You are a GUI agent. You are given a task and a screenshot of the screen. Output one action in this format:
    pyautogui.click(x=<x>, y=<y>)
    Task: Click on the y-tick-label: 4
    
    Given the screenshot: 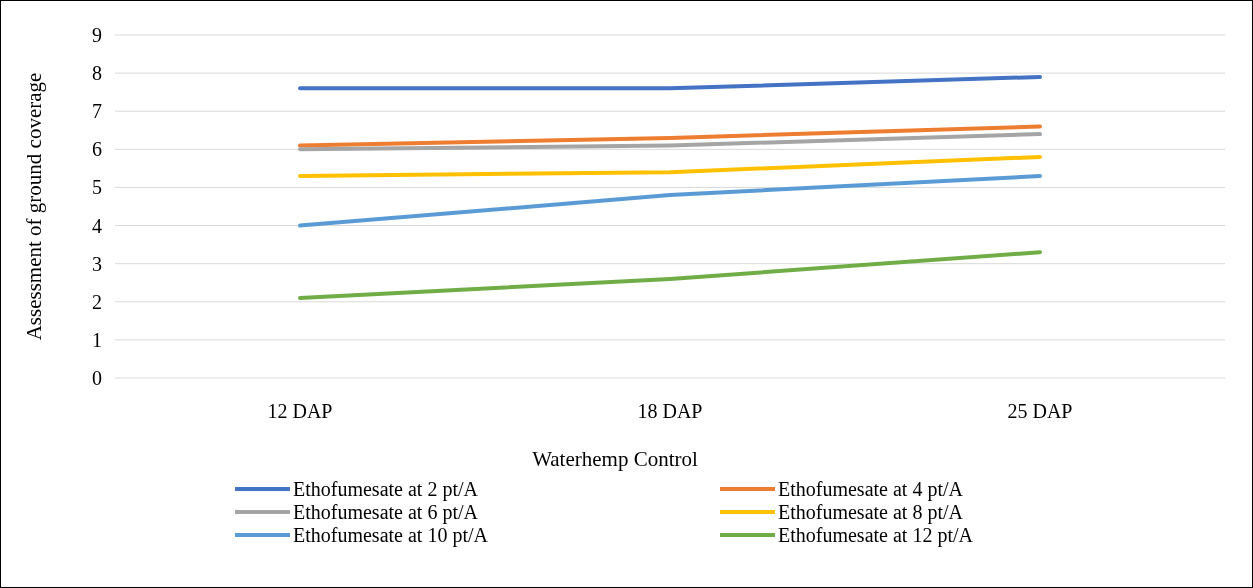 What is the action you would take?
    pyautogui.click(x=97, y=225)
    